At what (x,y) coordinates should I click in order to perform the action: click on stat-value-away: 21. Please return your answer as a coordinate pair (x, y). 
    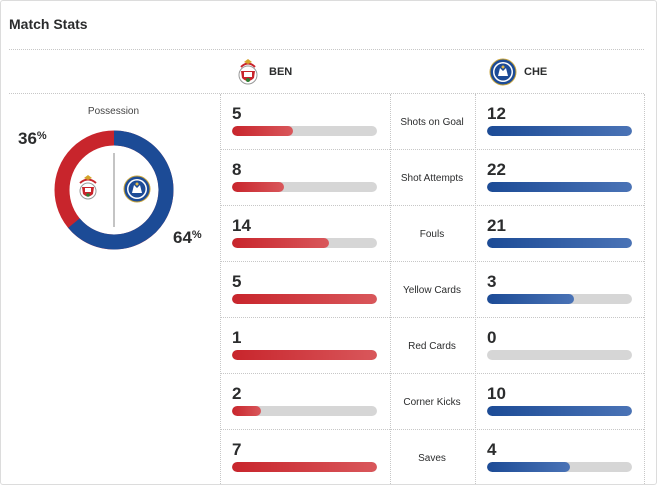
    Looking at the image, I should click on (496, 225).